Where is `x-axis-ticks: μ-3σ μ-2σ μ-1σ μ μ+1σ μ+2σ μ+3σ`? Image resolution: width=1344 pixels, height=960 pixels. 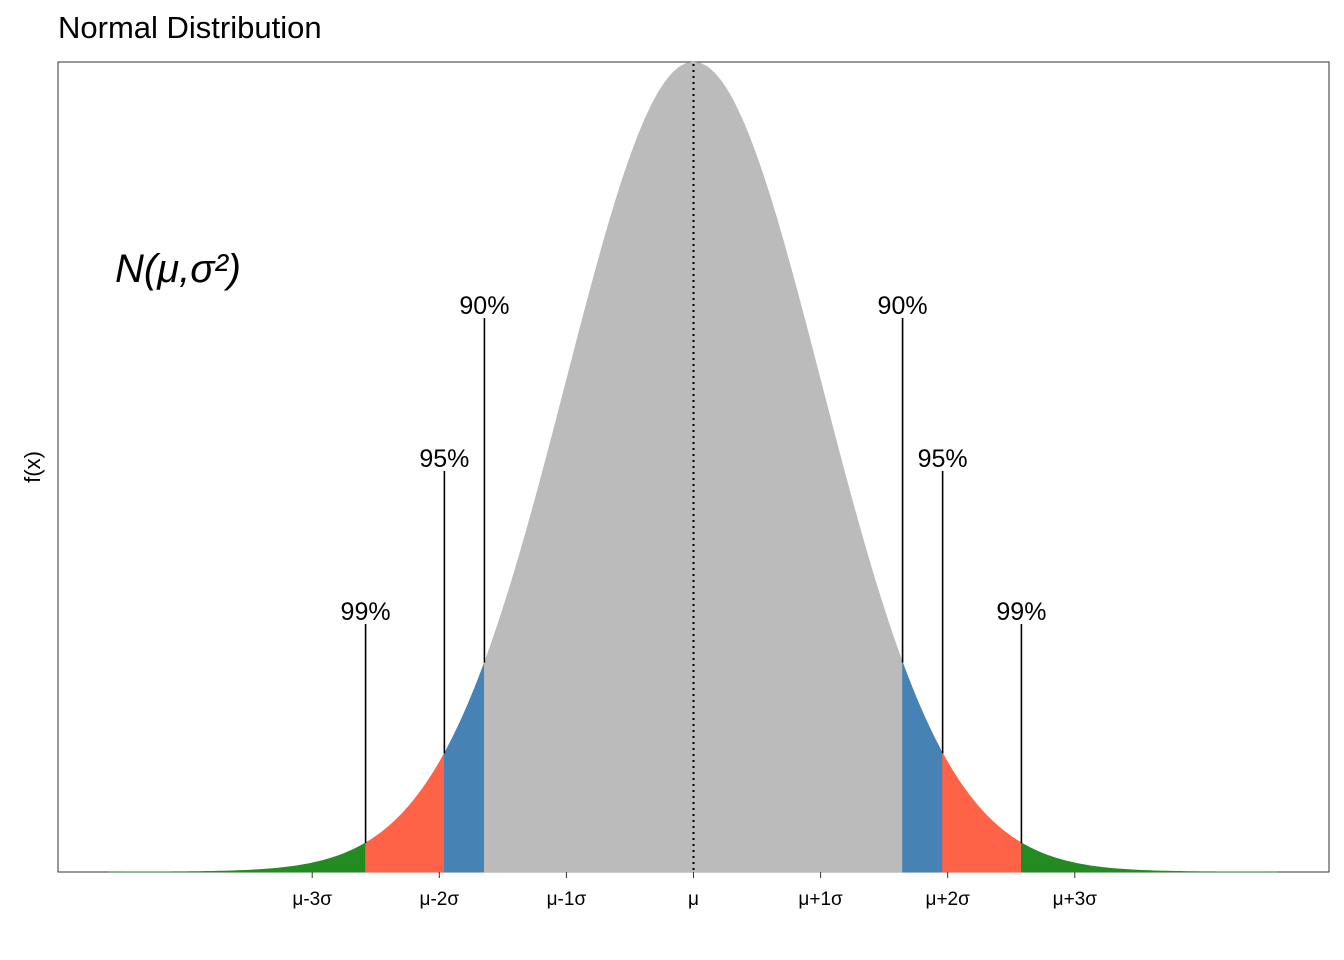
x-axis-ticks: μ-3σ μ-2σ μ-1σ μ μ+1σ μ+2σ μ+3σ is located at coordinates (694, 891).